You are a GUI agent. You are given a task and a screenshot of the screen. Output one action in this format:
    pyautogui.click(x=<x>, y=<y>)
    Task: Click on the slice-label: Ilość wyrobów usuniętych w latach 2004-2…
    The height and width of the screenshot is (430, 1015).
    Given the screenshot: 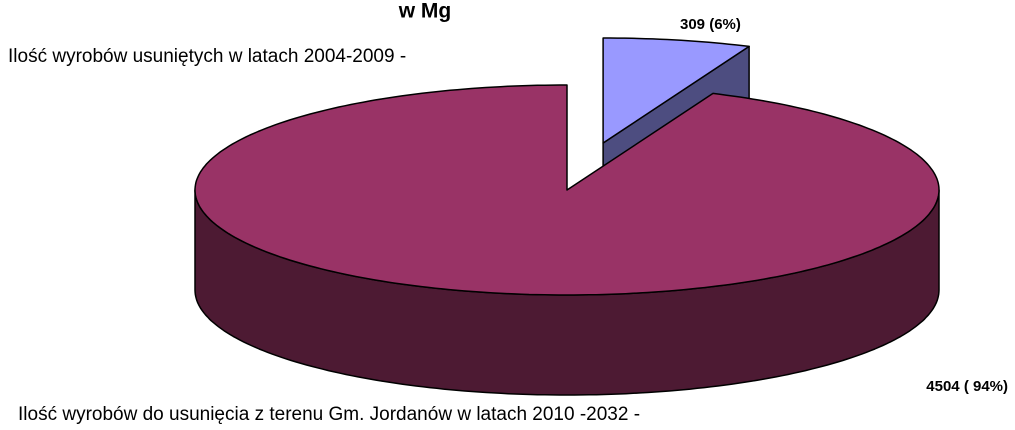 What is the action you would take?
    pyautogui.click(x=207, y=56)
    